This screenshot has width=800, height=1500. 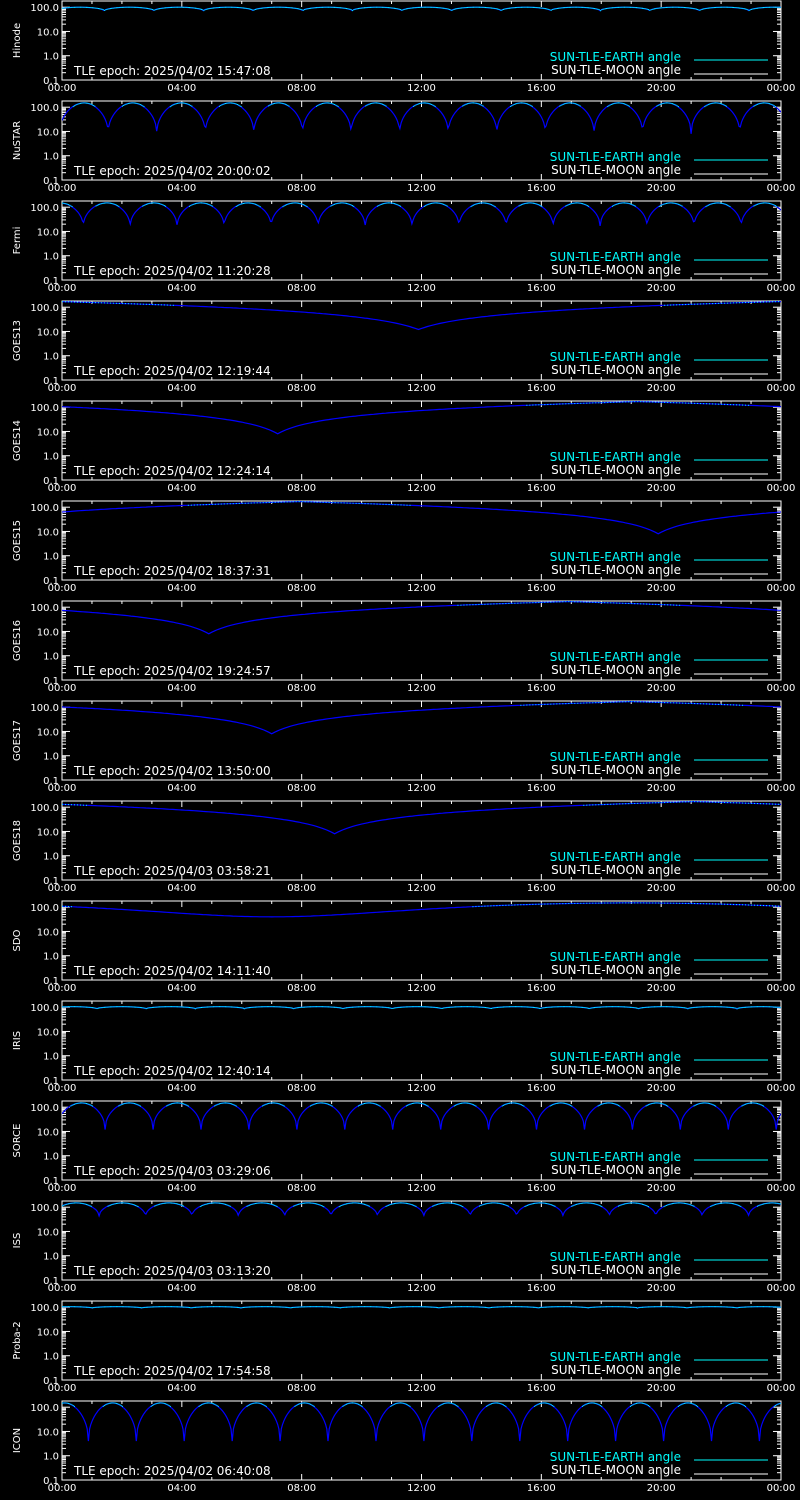 What do you see at coordinates (172, 471) in the screenshot?
I see `tle-epoch-text: TLE epoch: 2025/04/02 12:24:14` at bounding box center [172, 471].